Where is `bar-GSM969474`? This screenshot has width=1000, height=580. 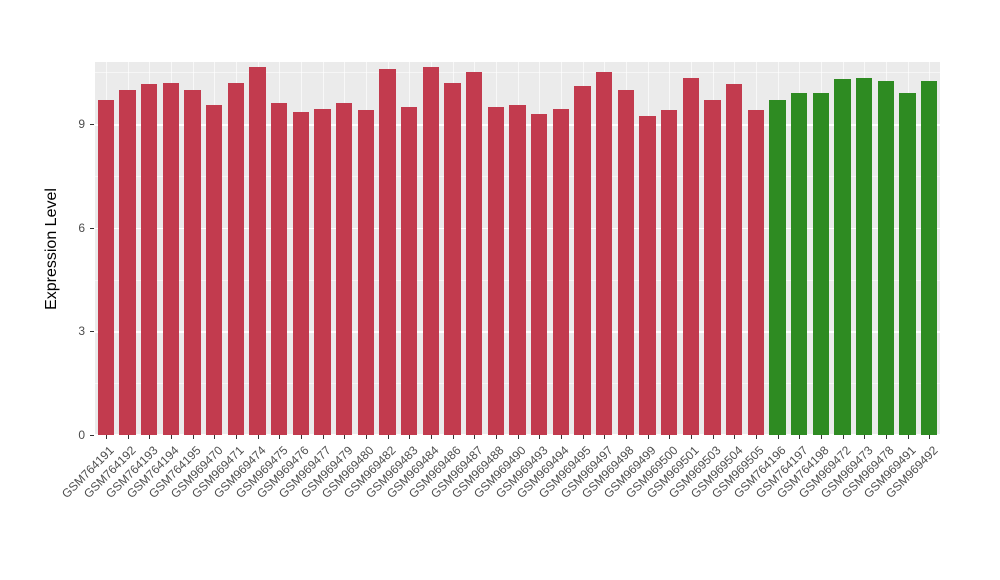 bar-GSM969474 is located at coordinates (257, 251).